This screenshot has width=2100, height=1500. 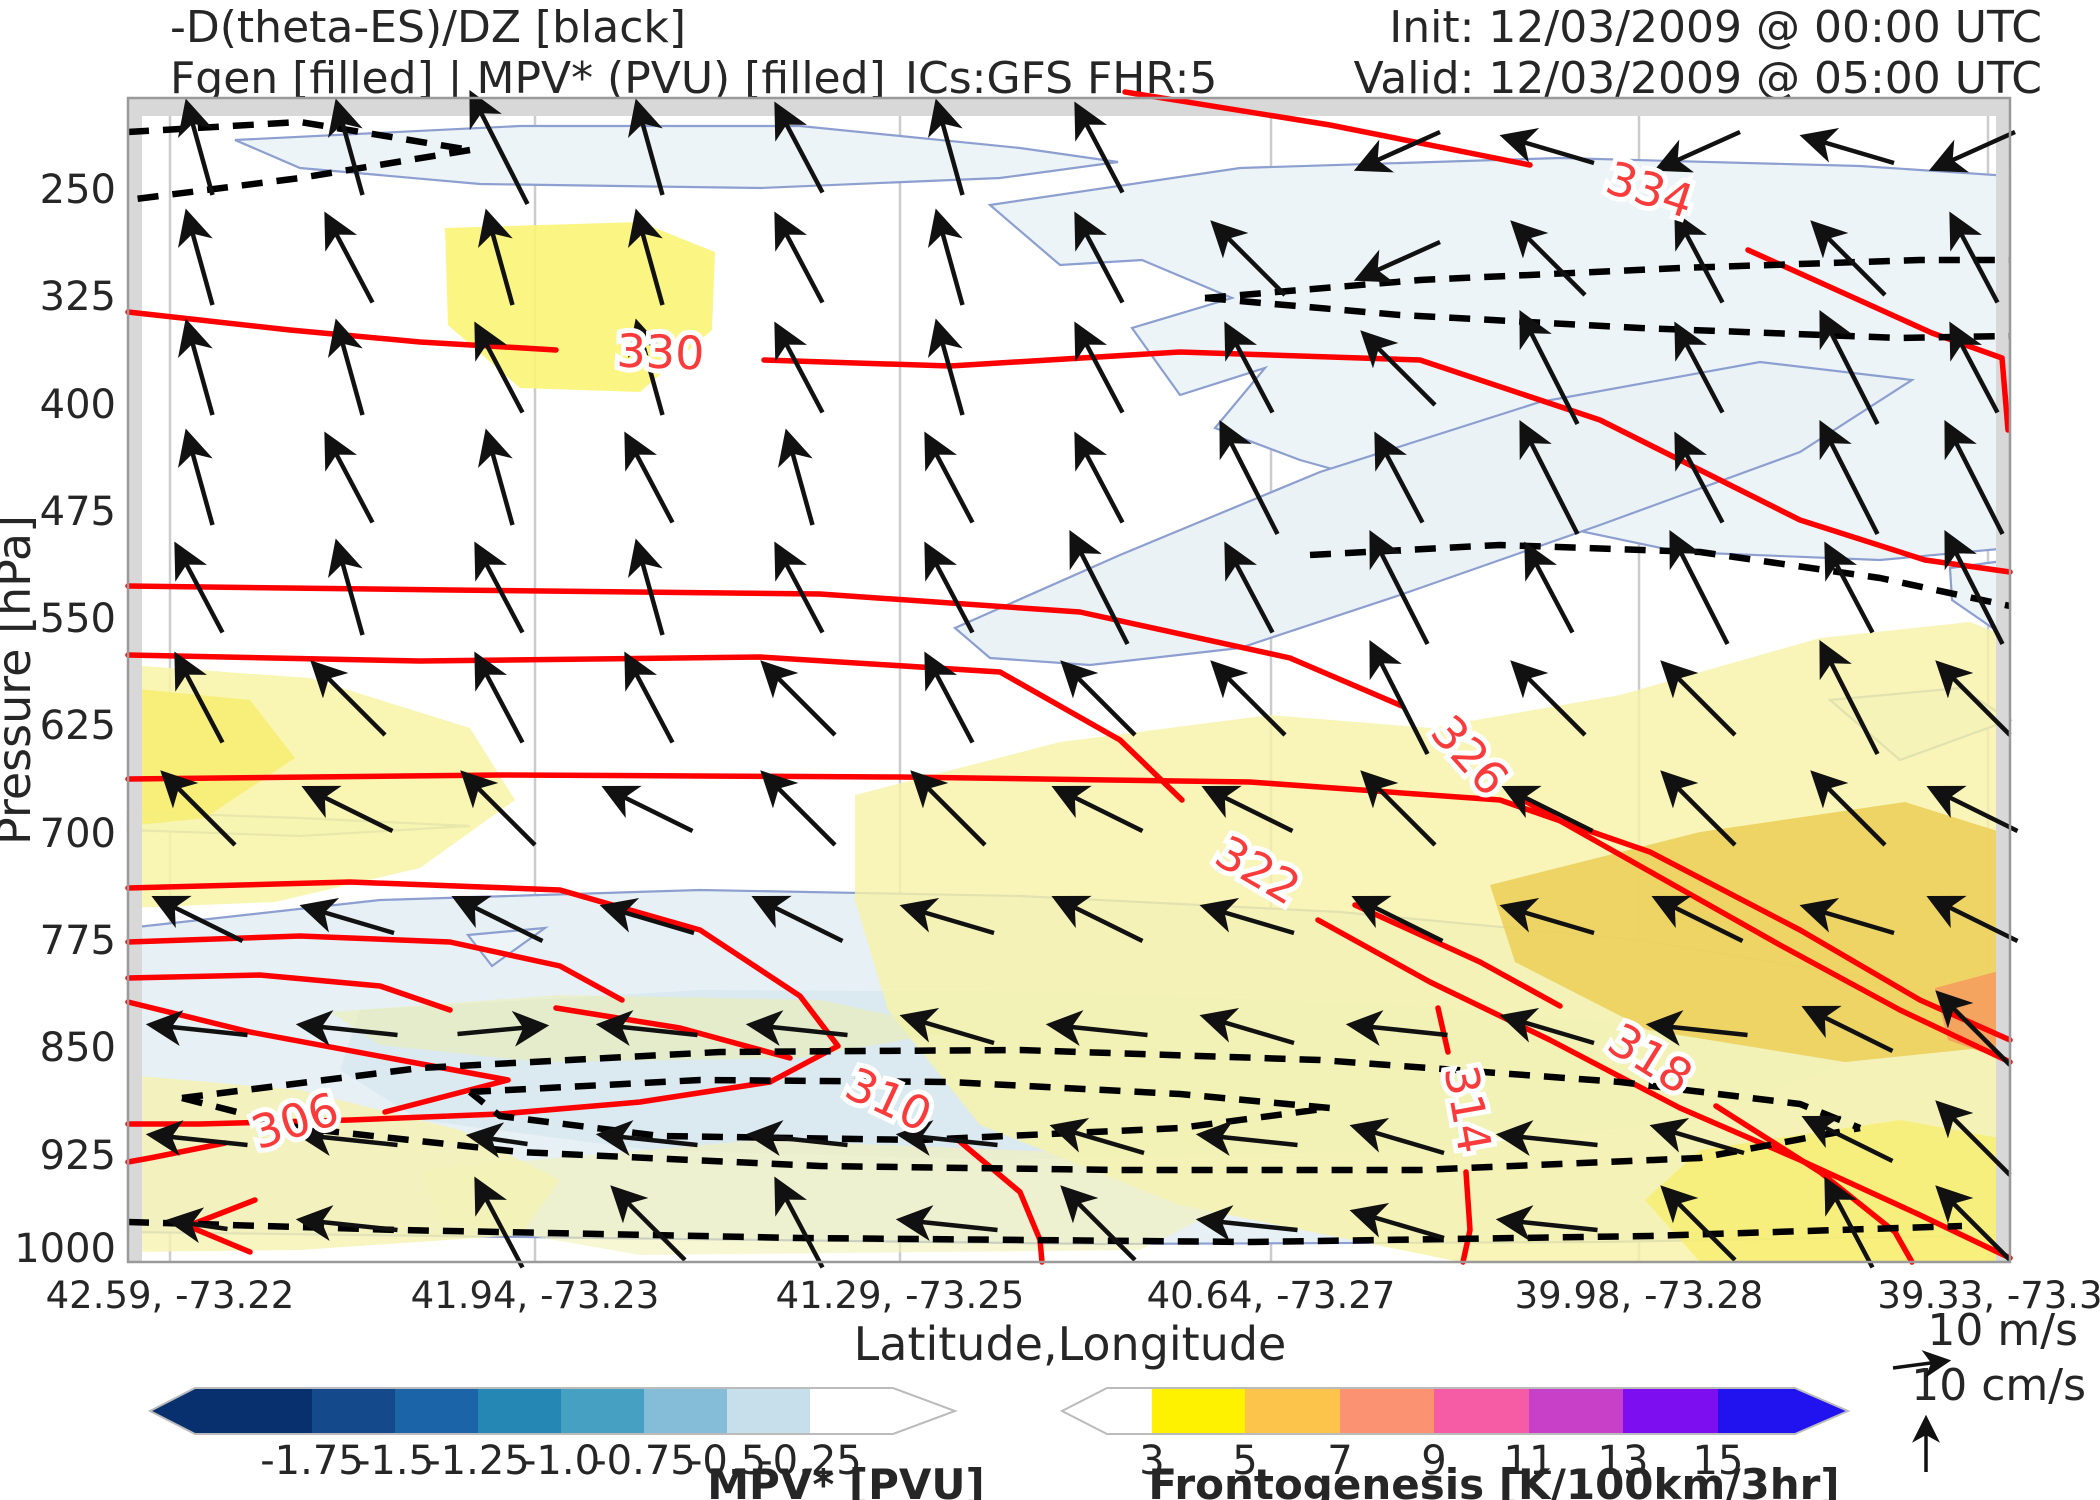 What do you see at coordinates (851, 1411) in the screenshot?
I see `mpv-colorbar-seg7` at bounding box center [851, 1411].